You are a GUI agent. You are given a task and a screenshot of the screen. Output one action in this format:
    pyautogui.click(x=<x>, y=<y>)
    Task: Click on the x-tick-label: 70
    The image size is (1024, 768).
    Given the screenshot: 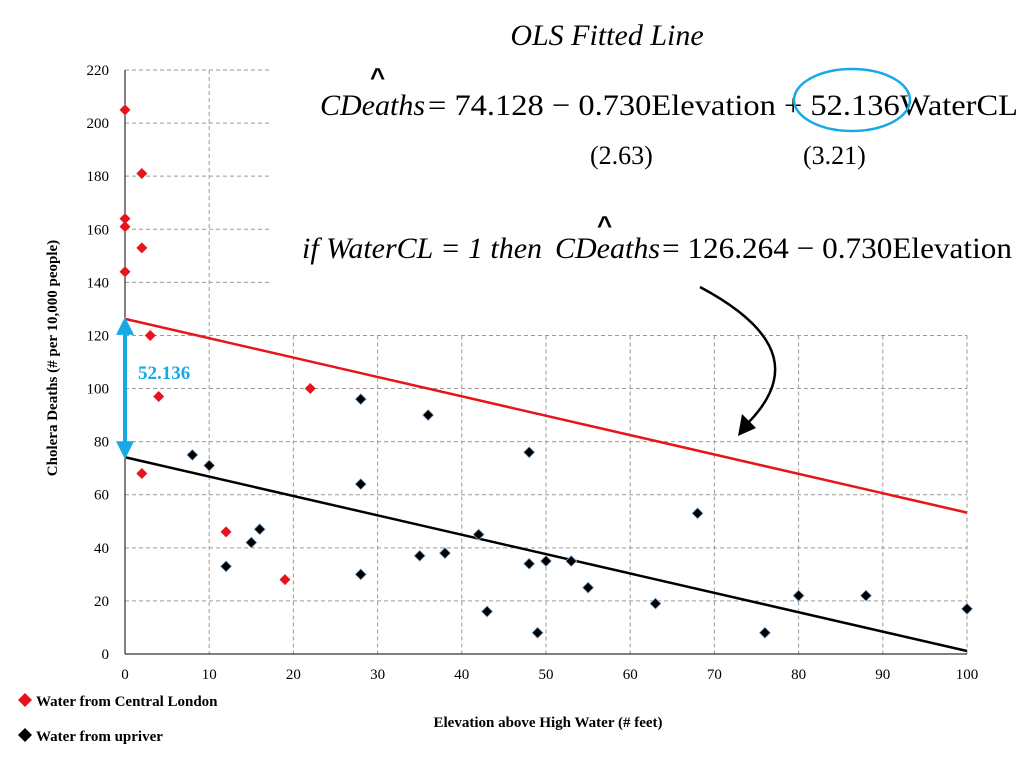 What is the action you would take?
    pyautogui.click(x=714, y=675)
    